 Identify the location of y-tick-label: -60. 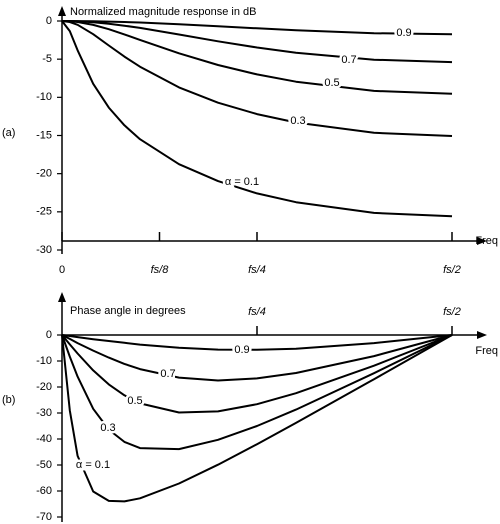
(44, 491).